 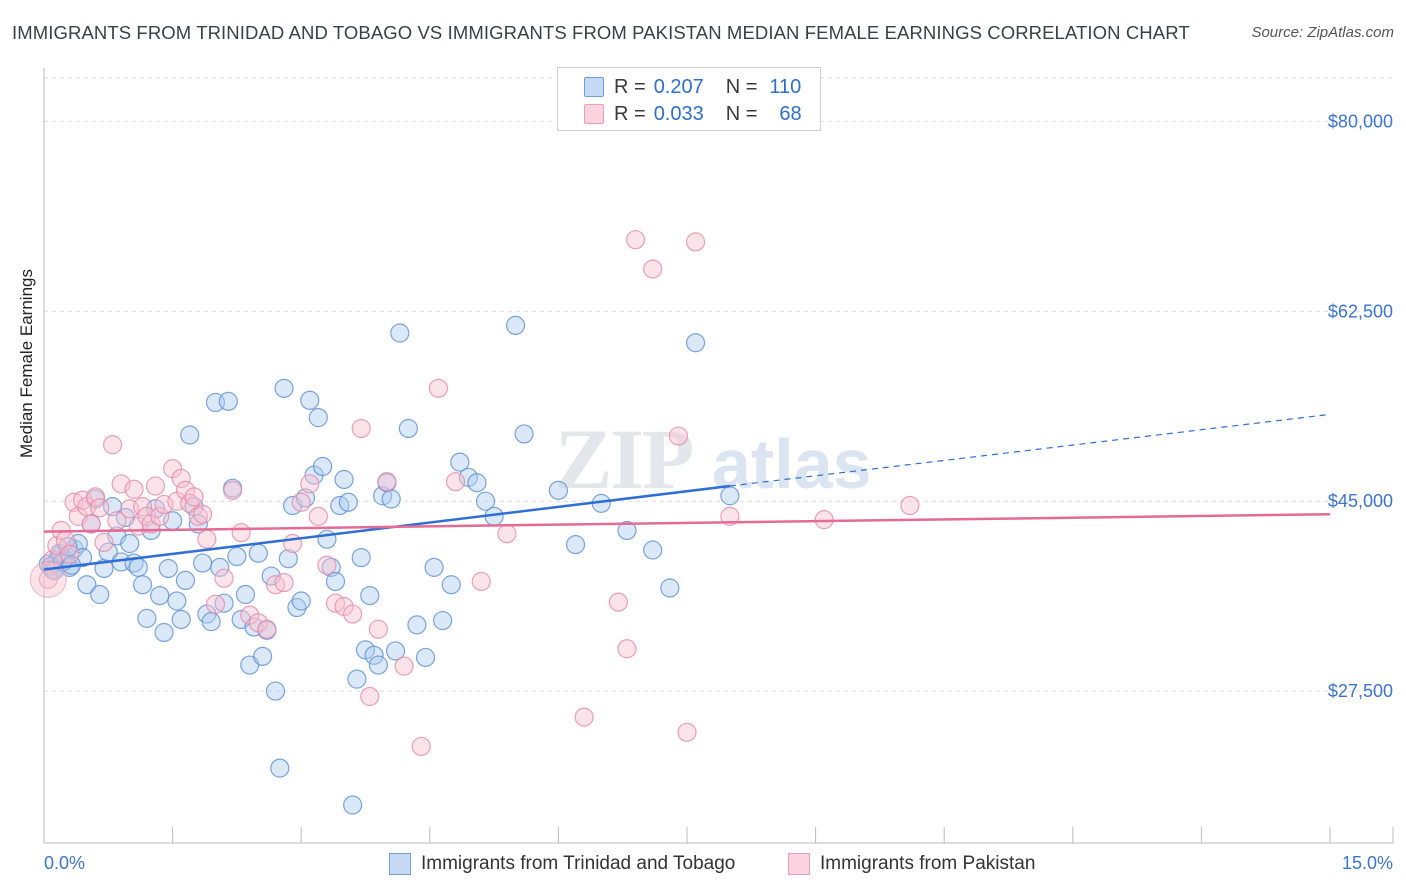 I want to click on source-label: Source: ZipAtlas.com, so click(x=1322, y=32).